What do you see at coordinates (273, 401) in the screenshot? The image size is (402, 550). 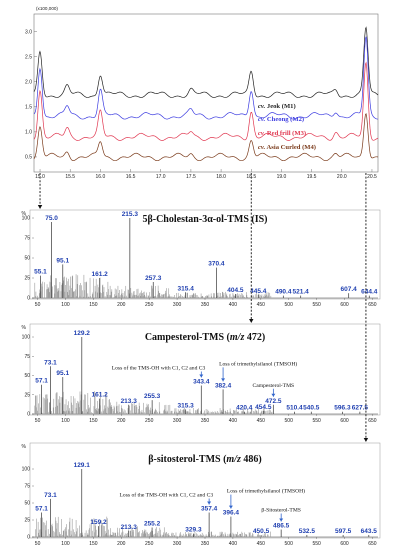 I see `spectrum-peak-label: 472.5` at bounding box center [273, 401].